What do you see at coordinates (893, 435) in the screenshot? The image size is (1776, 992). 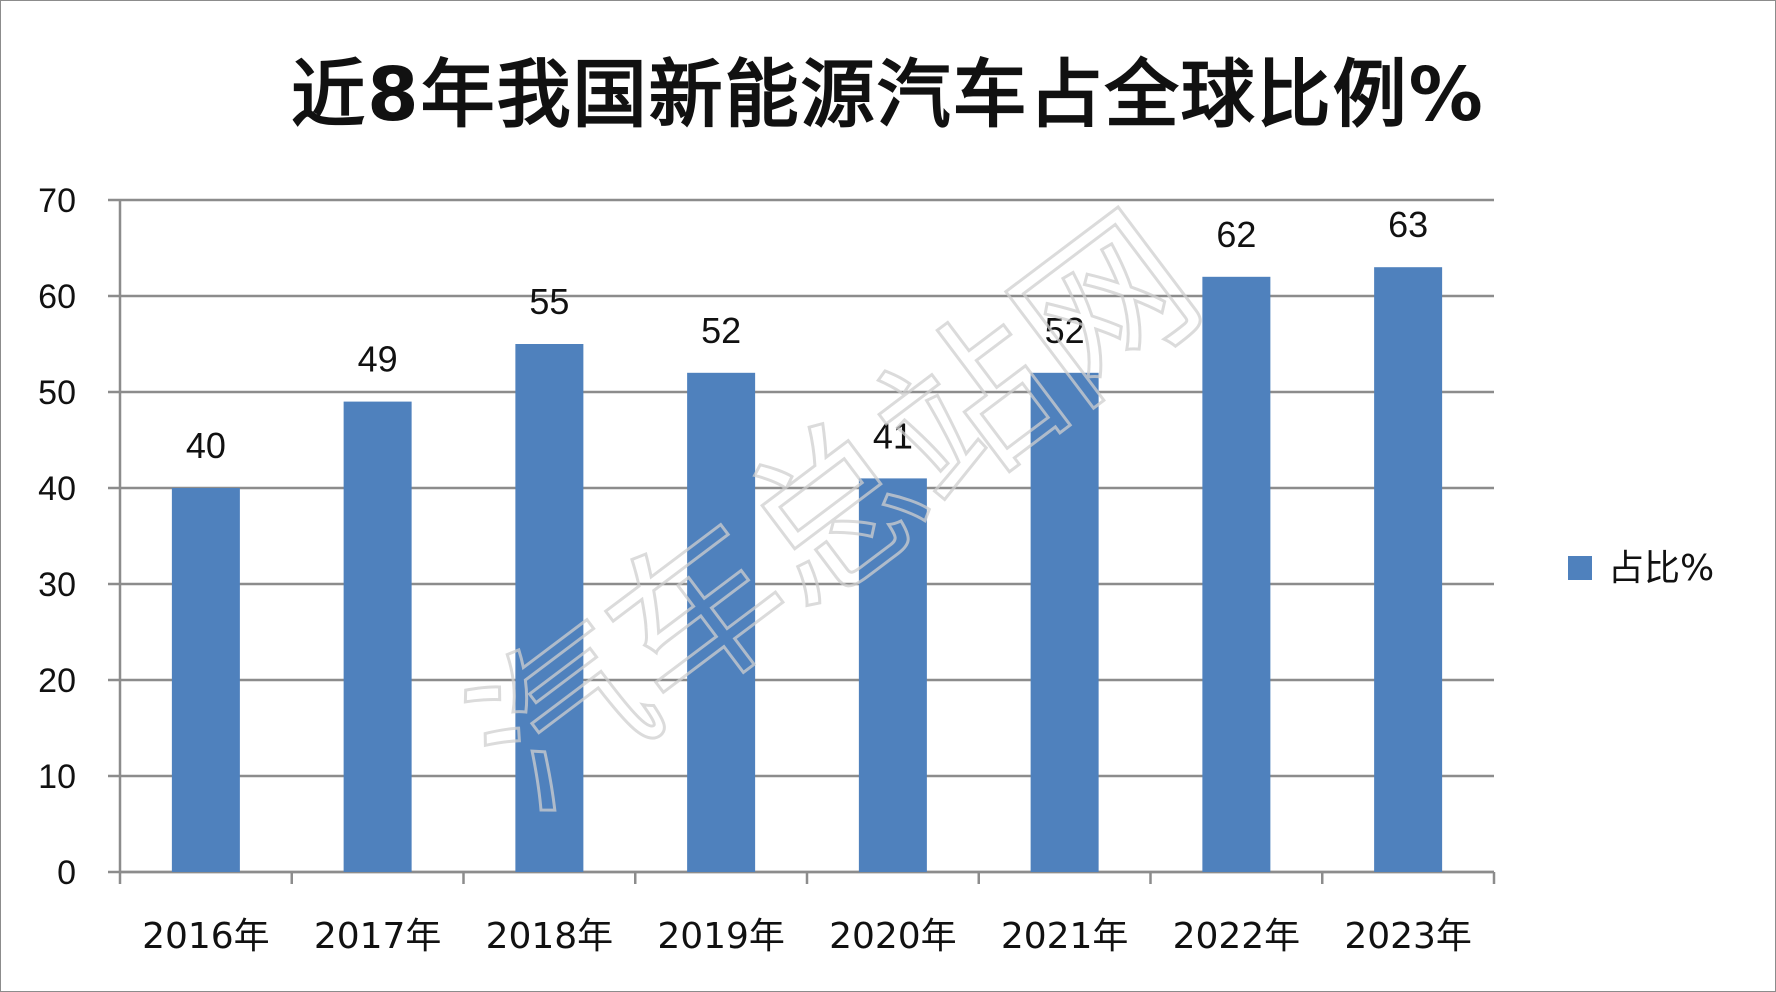 I see `data-label: 41` at bounding box center [893, 435].